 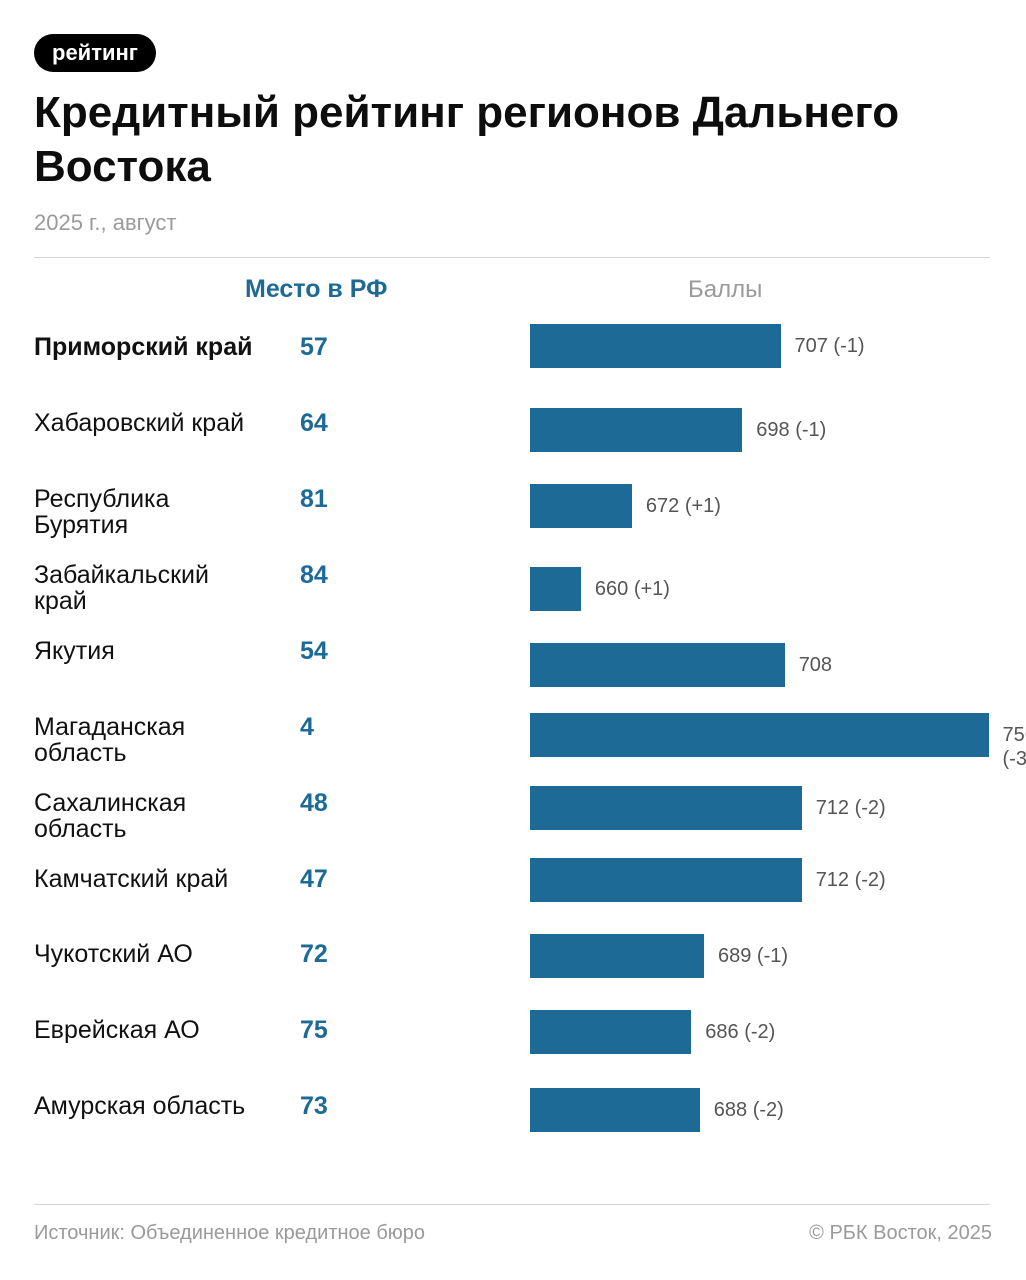 What do you see at coordinates (314, 879) in the screenshot?
I see `rank-value: 47` at bounding box center [314, 879].